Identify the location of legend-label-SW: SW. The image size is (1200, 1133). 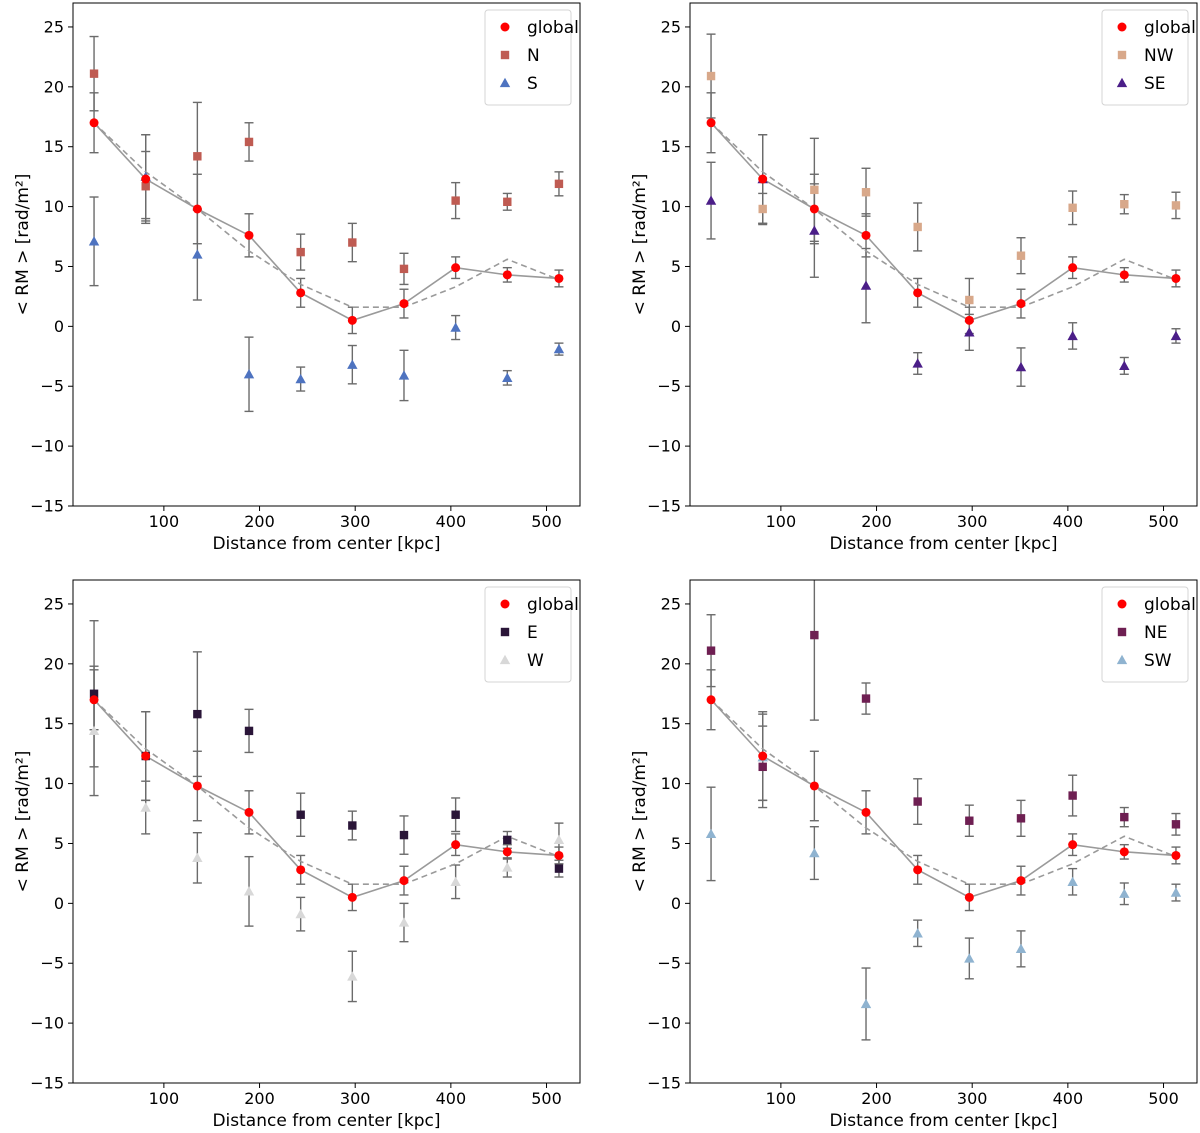
(1158, 661).